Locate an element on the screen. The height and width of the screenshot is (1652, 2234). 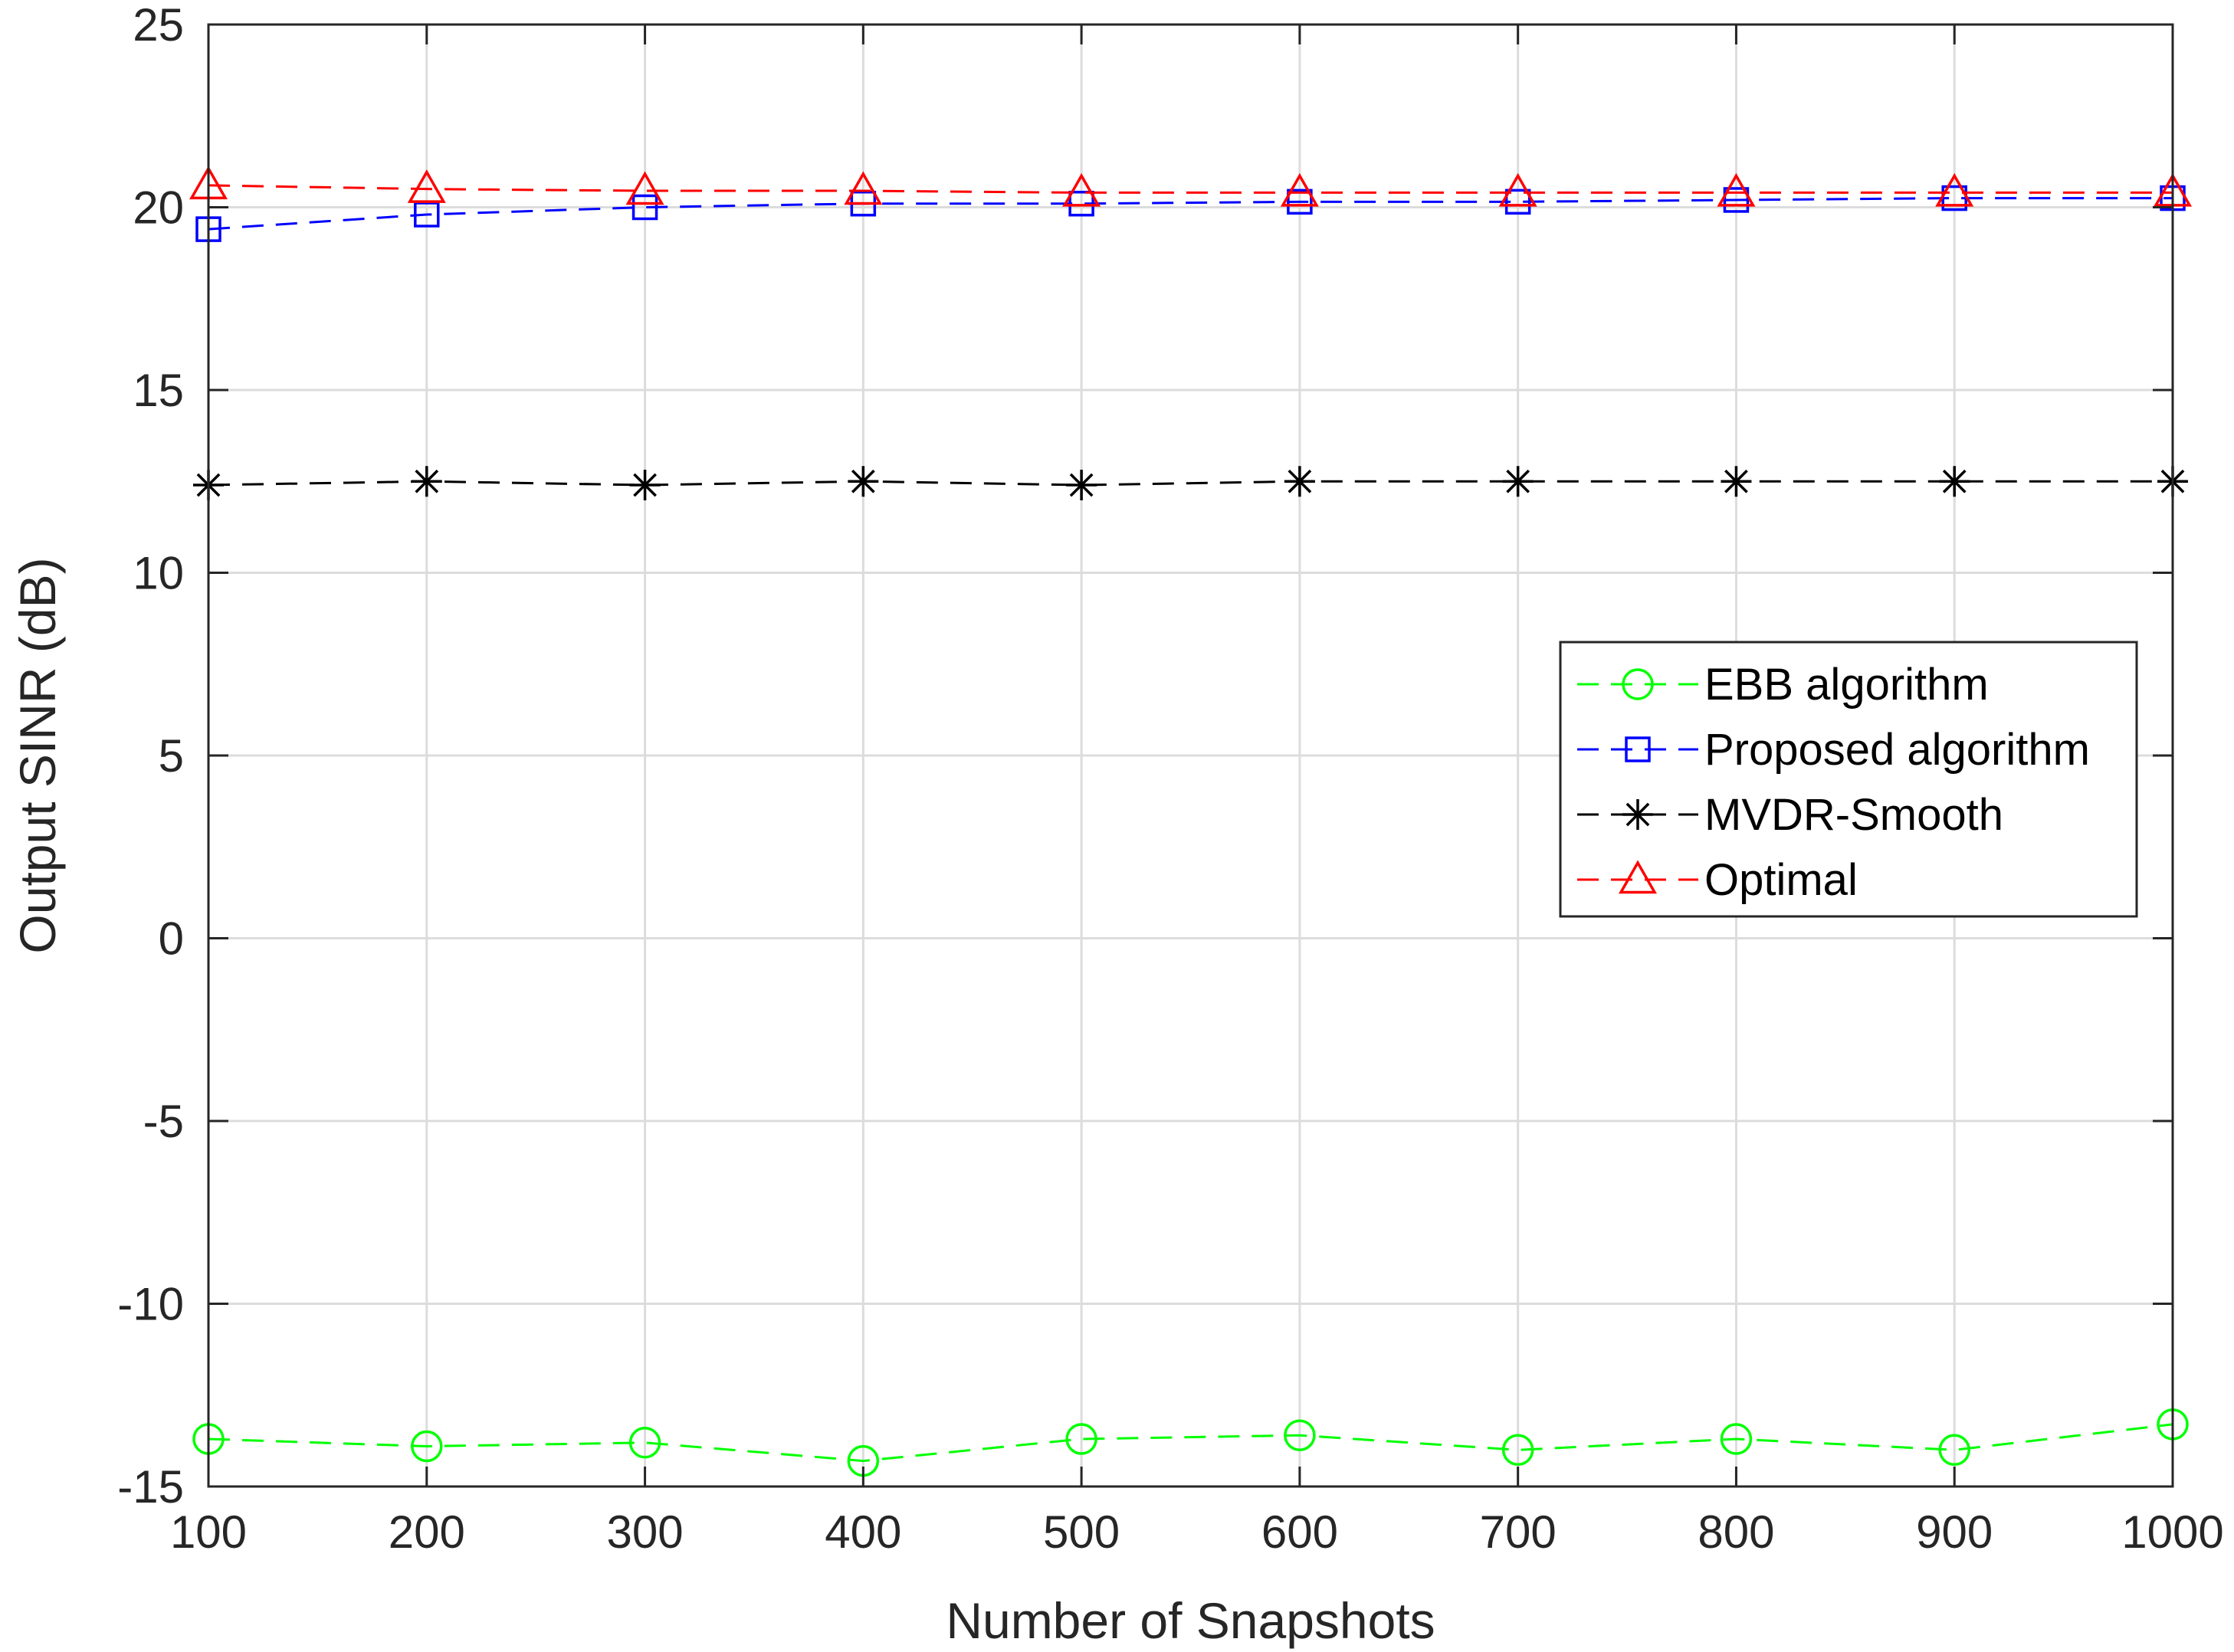
legend-marker-mvdr-smooth-stroke is located at coordinates (1637, 815).